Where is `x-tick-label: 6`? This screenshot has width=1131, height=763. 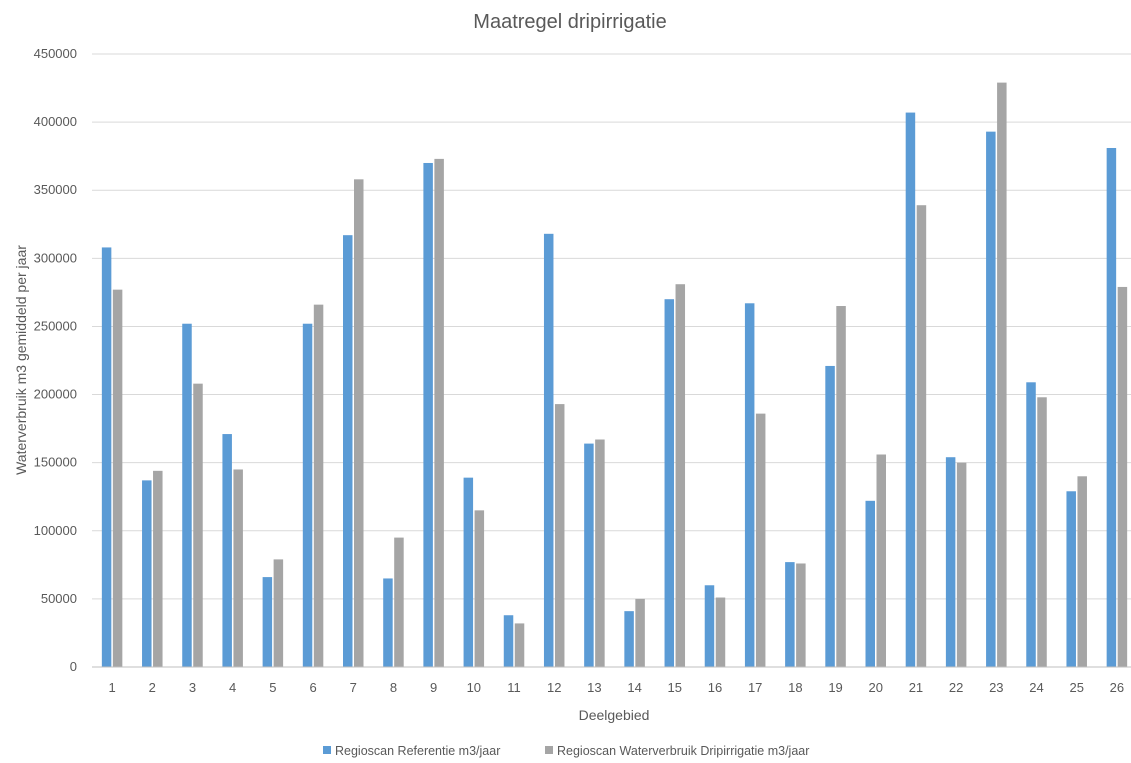 x-tick-label: 6 is located at coordinates (312, 687).